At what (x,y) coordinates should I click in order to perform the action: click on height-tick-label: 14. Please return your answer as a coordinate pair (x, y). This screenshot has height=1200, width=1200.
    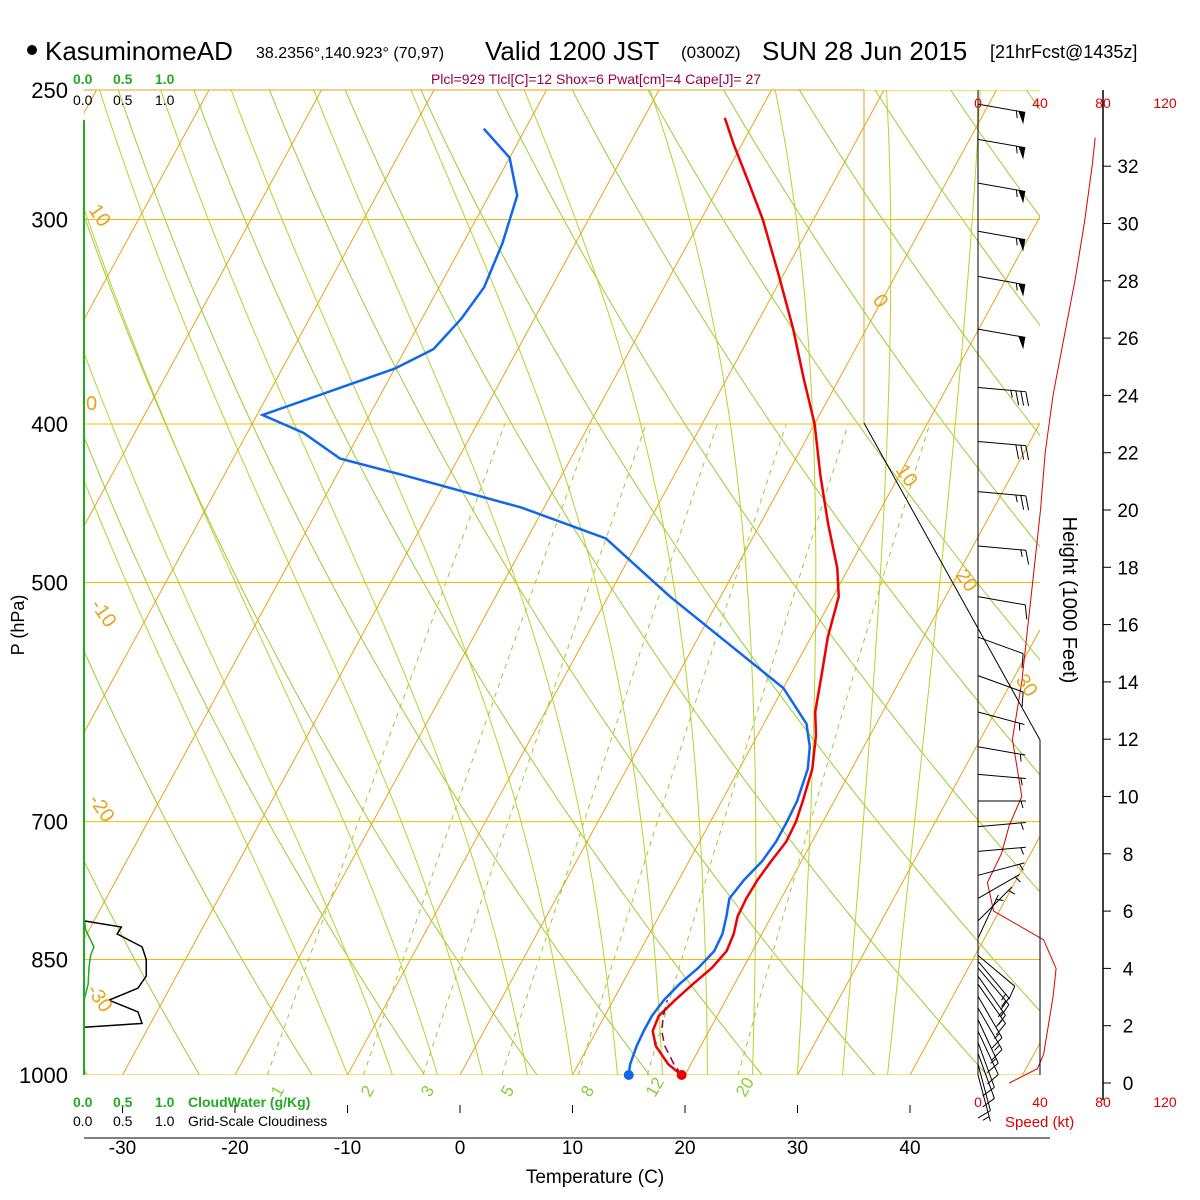
    Looking at the image, I should click on (1128, 683).